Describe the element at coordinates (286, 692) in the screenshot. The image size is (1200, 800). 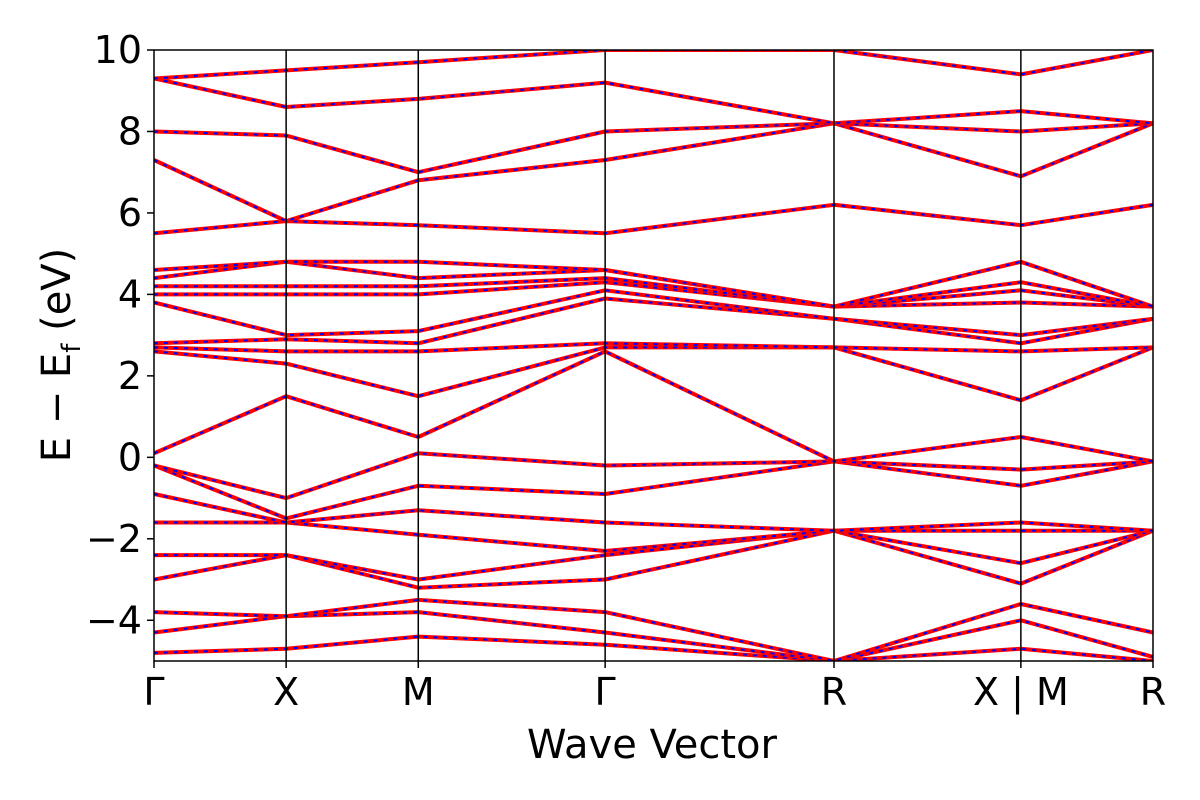
I see `x-tick-label: X` at that location.